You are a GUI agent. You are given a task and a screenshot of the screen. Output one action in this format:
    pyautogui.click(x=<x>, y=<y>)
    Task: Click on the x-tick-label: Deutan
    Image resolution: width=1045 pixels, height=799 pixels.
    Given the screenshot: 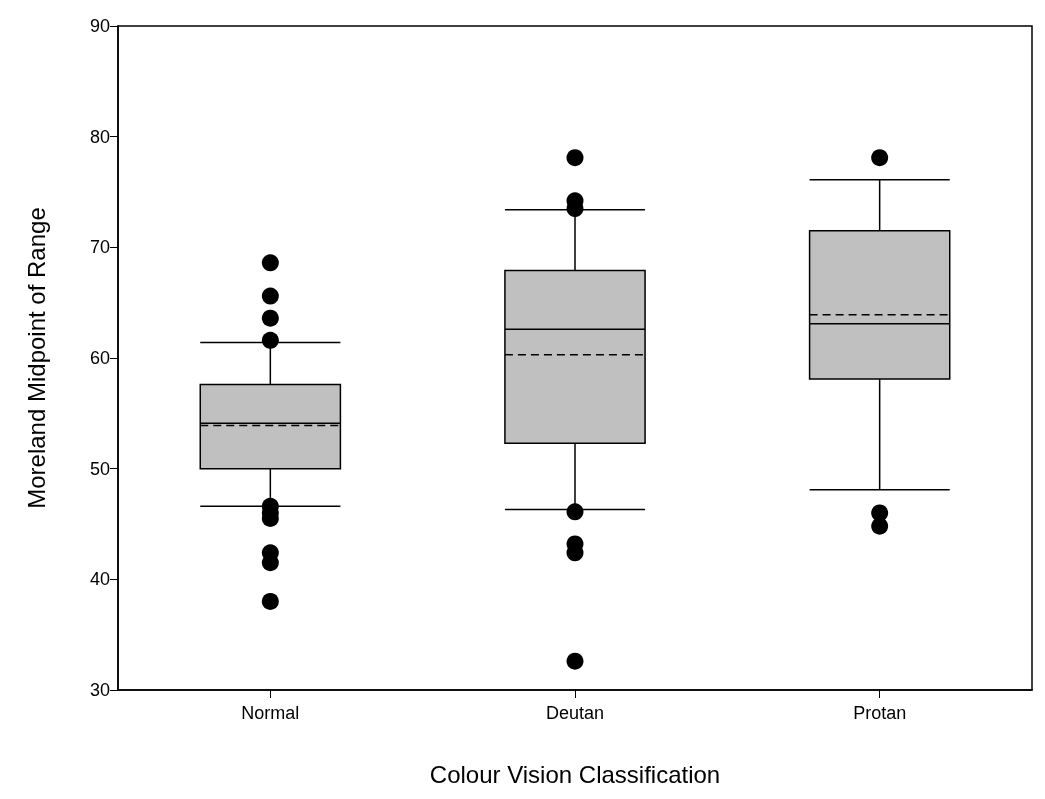 What is the action you would take?
    pyautogui.click(x=575, y=713)
    